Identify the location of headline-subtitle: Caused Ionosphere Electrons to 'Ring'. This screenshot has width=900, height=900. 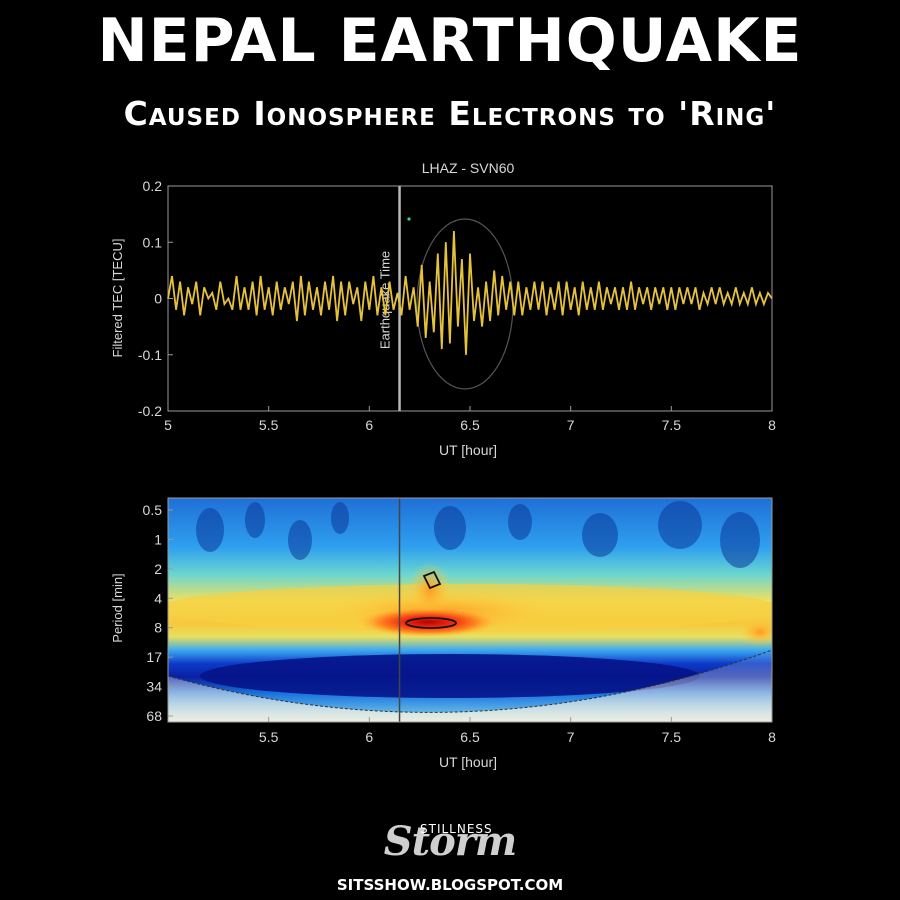
(450, 113).